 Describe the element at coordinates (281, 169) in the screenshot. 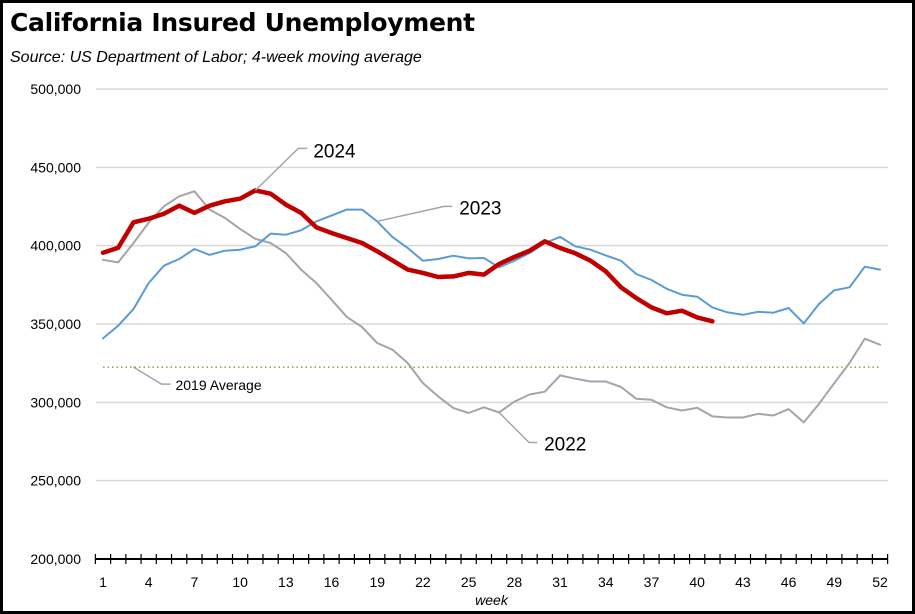

I see `leader-line-2024` at that location.